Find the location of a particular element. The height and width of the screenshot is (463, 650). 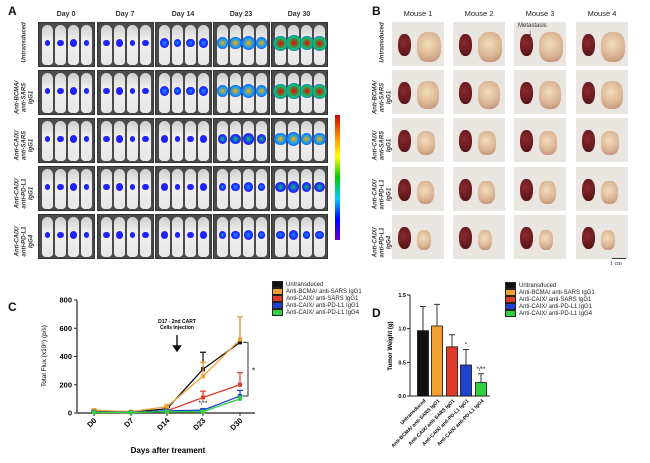

x-tick-label: D23 is located at coordinates (199, 424).